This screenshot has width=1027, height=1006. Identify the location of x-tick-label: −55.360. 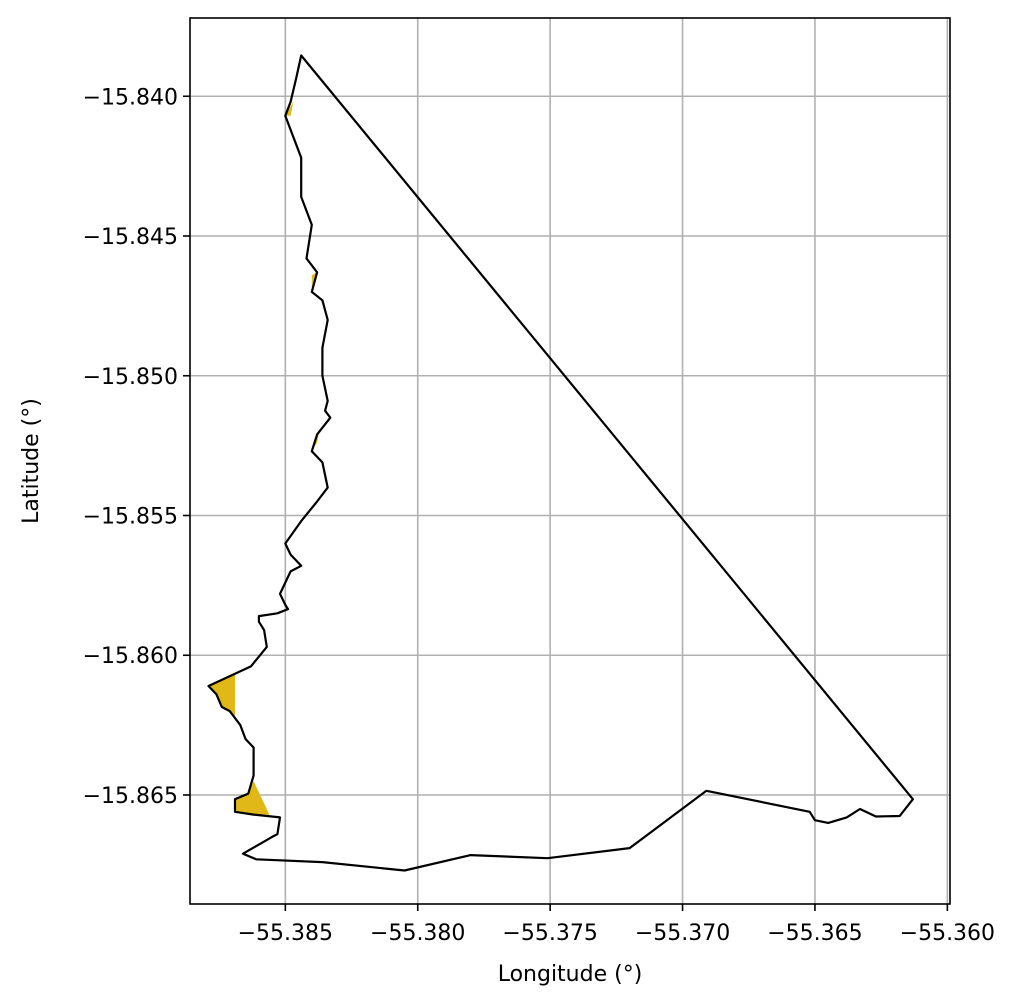
(947, 933).